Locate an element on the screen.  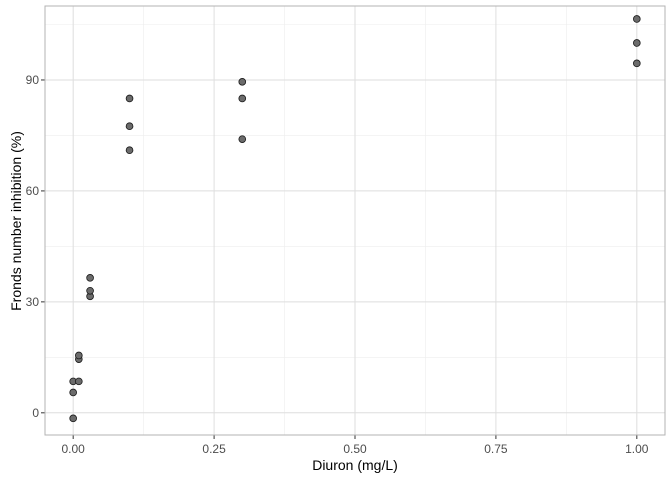
x-tick-labels: 0.00 0.25 0.50 0.75 1.00 is located at coordinates (355, 449).